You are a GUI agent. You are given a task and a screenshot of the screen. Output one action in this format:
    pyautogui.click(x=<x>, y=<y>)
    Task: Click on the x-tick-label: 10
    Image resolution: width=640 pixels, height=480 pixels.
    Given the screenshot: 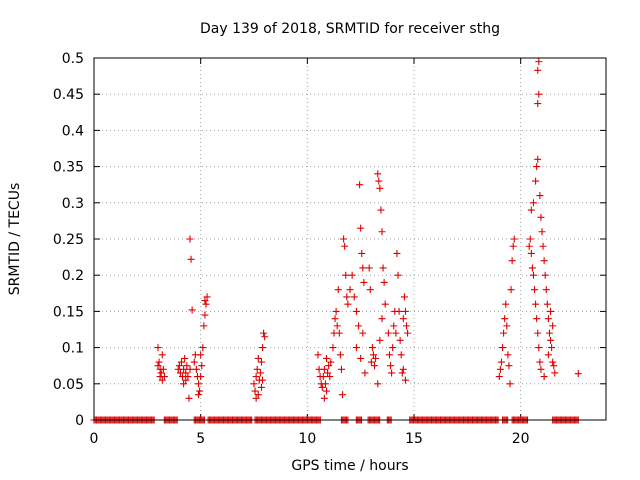 What is the action you would take?
    pyautogui.click(x=307, y=439)
    